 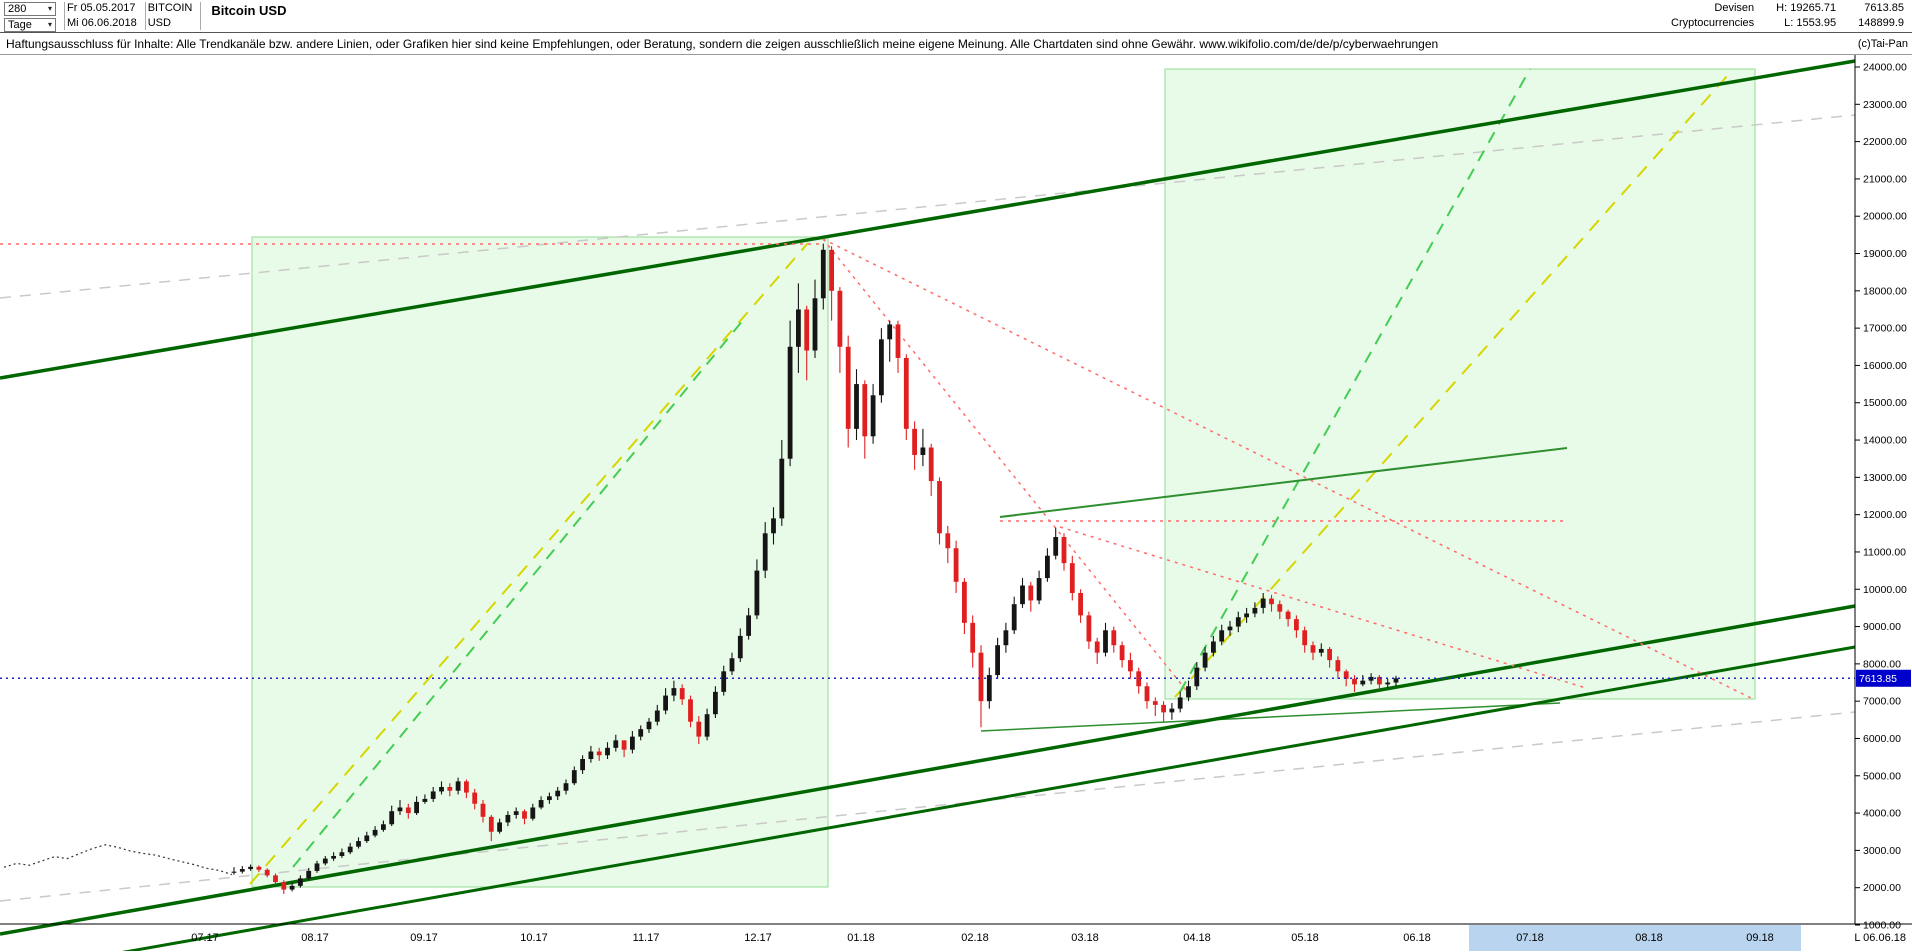 I want to click on high-low-block: H: 19265.71 L: 1553.95, so click(x=1806, y=16).